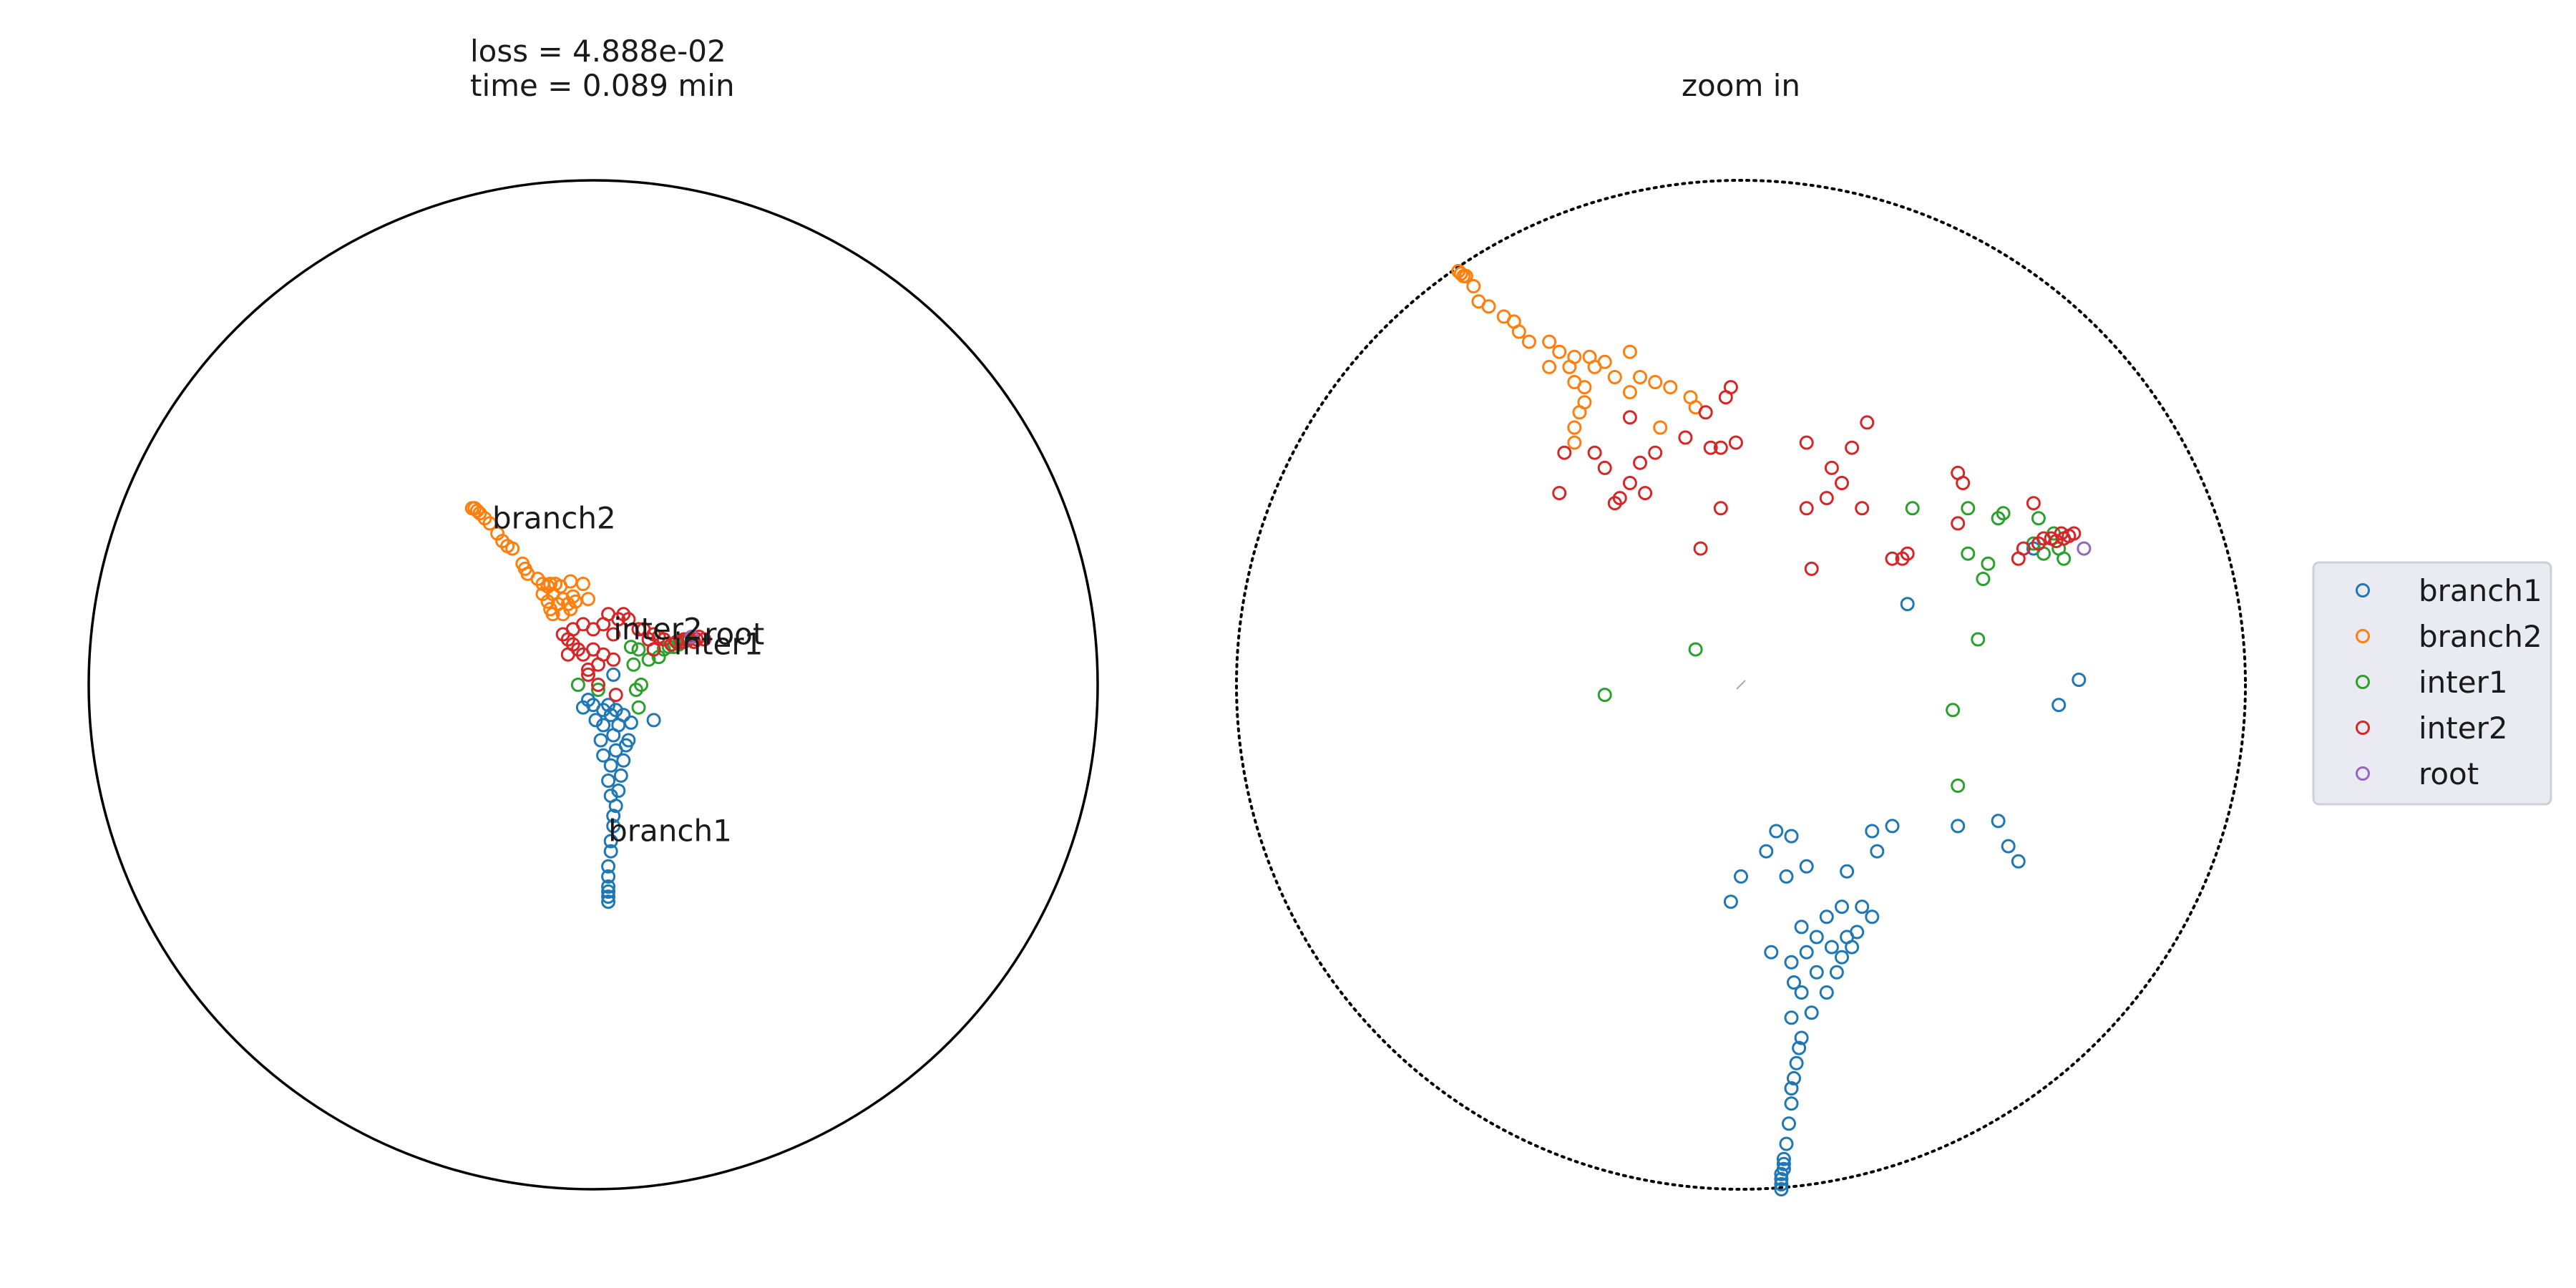 This screenshot has width=2576, height=1288. What do you see at coordinates (2084, 548) in the screenshot?
I see `right-root-point` at bounding box center [2084, 548].